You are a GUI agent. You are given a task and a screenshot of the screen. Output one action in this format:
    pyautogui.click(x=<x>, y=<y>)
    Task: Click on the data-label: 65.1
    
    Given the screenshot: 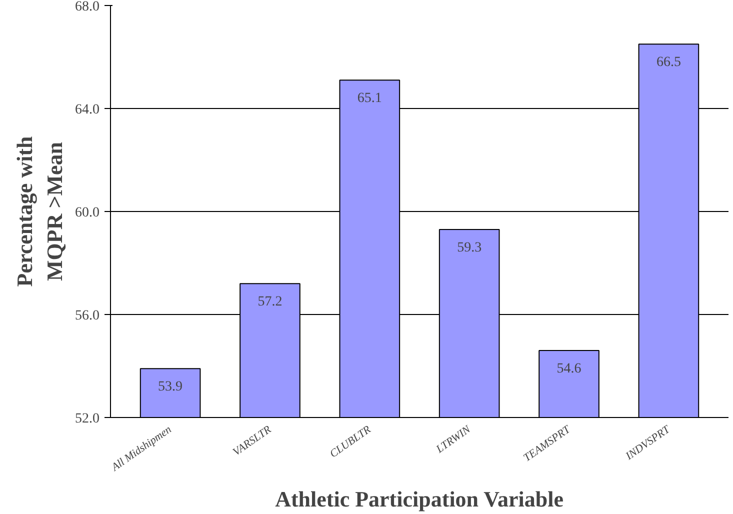 What is the action you would take?
    pyautogui.click(x=369, y=98)
    